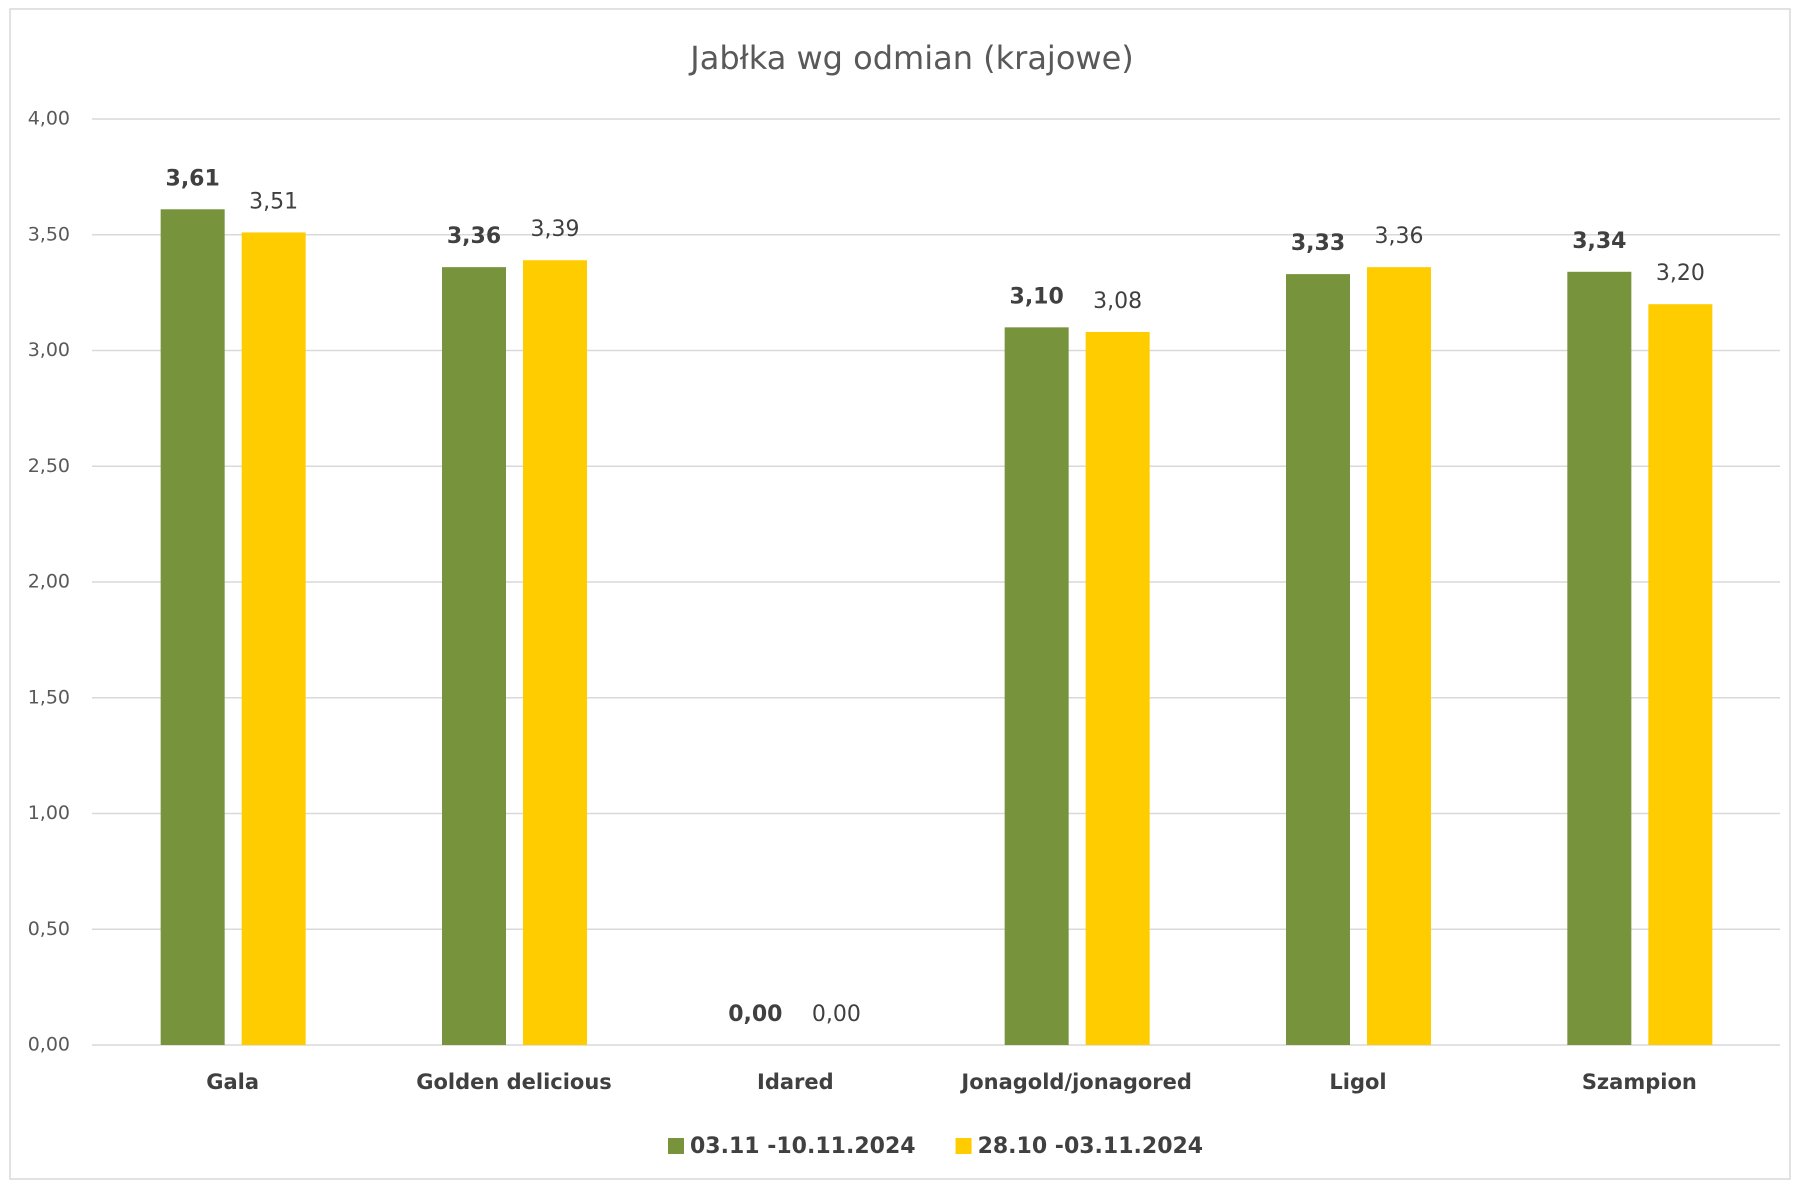 The image size is (1800, 1188). What do you see at coordinates (910, 58) in the screenshot?
I see `chart-title: Jabłka wg odmian (krajowe)` at bounding box center [910, 58].